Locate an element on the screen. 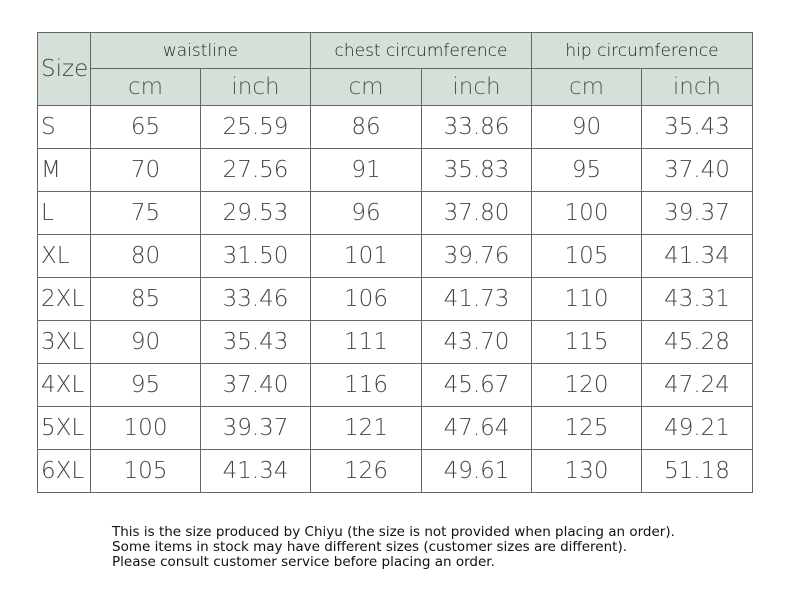 The image size is (790, 600). cell: 49.21 is located at coordinates (697, 428).